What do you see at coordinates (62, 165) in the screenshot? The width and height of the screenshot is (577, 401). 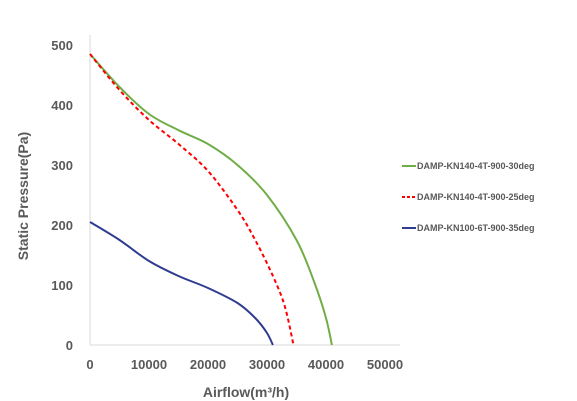 I see `y-tick-label: 300` at bounding box center [62, 165].